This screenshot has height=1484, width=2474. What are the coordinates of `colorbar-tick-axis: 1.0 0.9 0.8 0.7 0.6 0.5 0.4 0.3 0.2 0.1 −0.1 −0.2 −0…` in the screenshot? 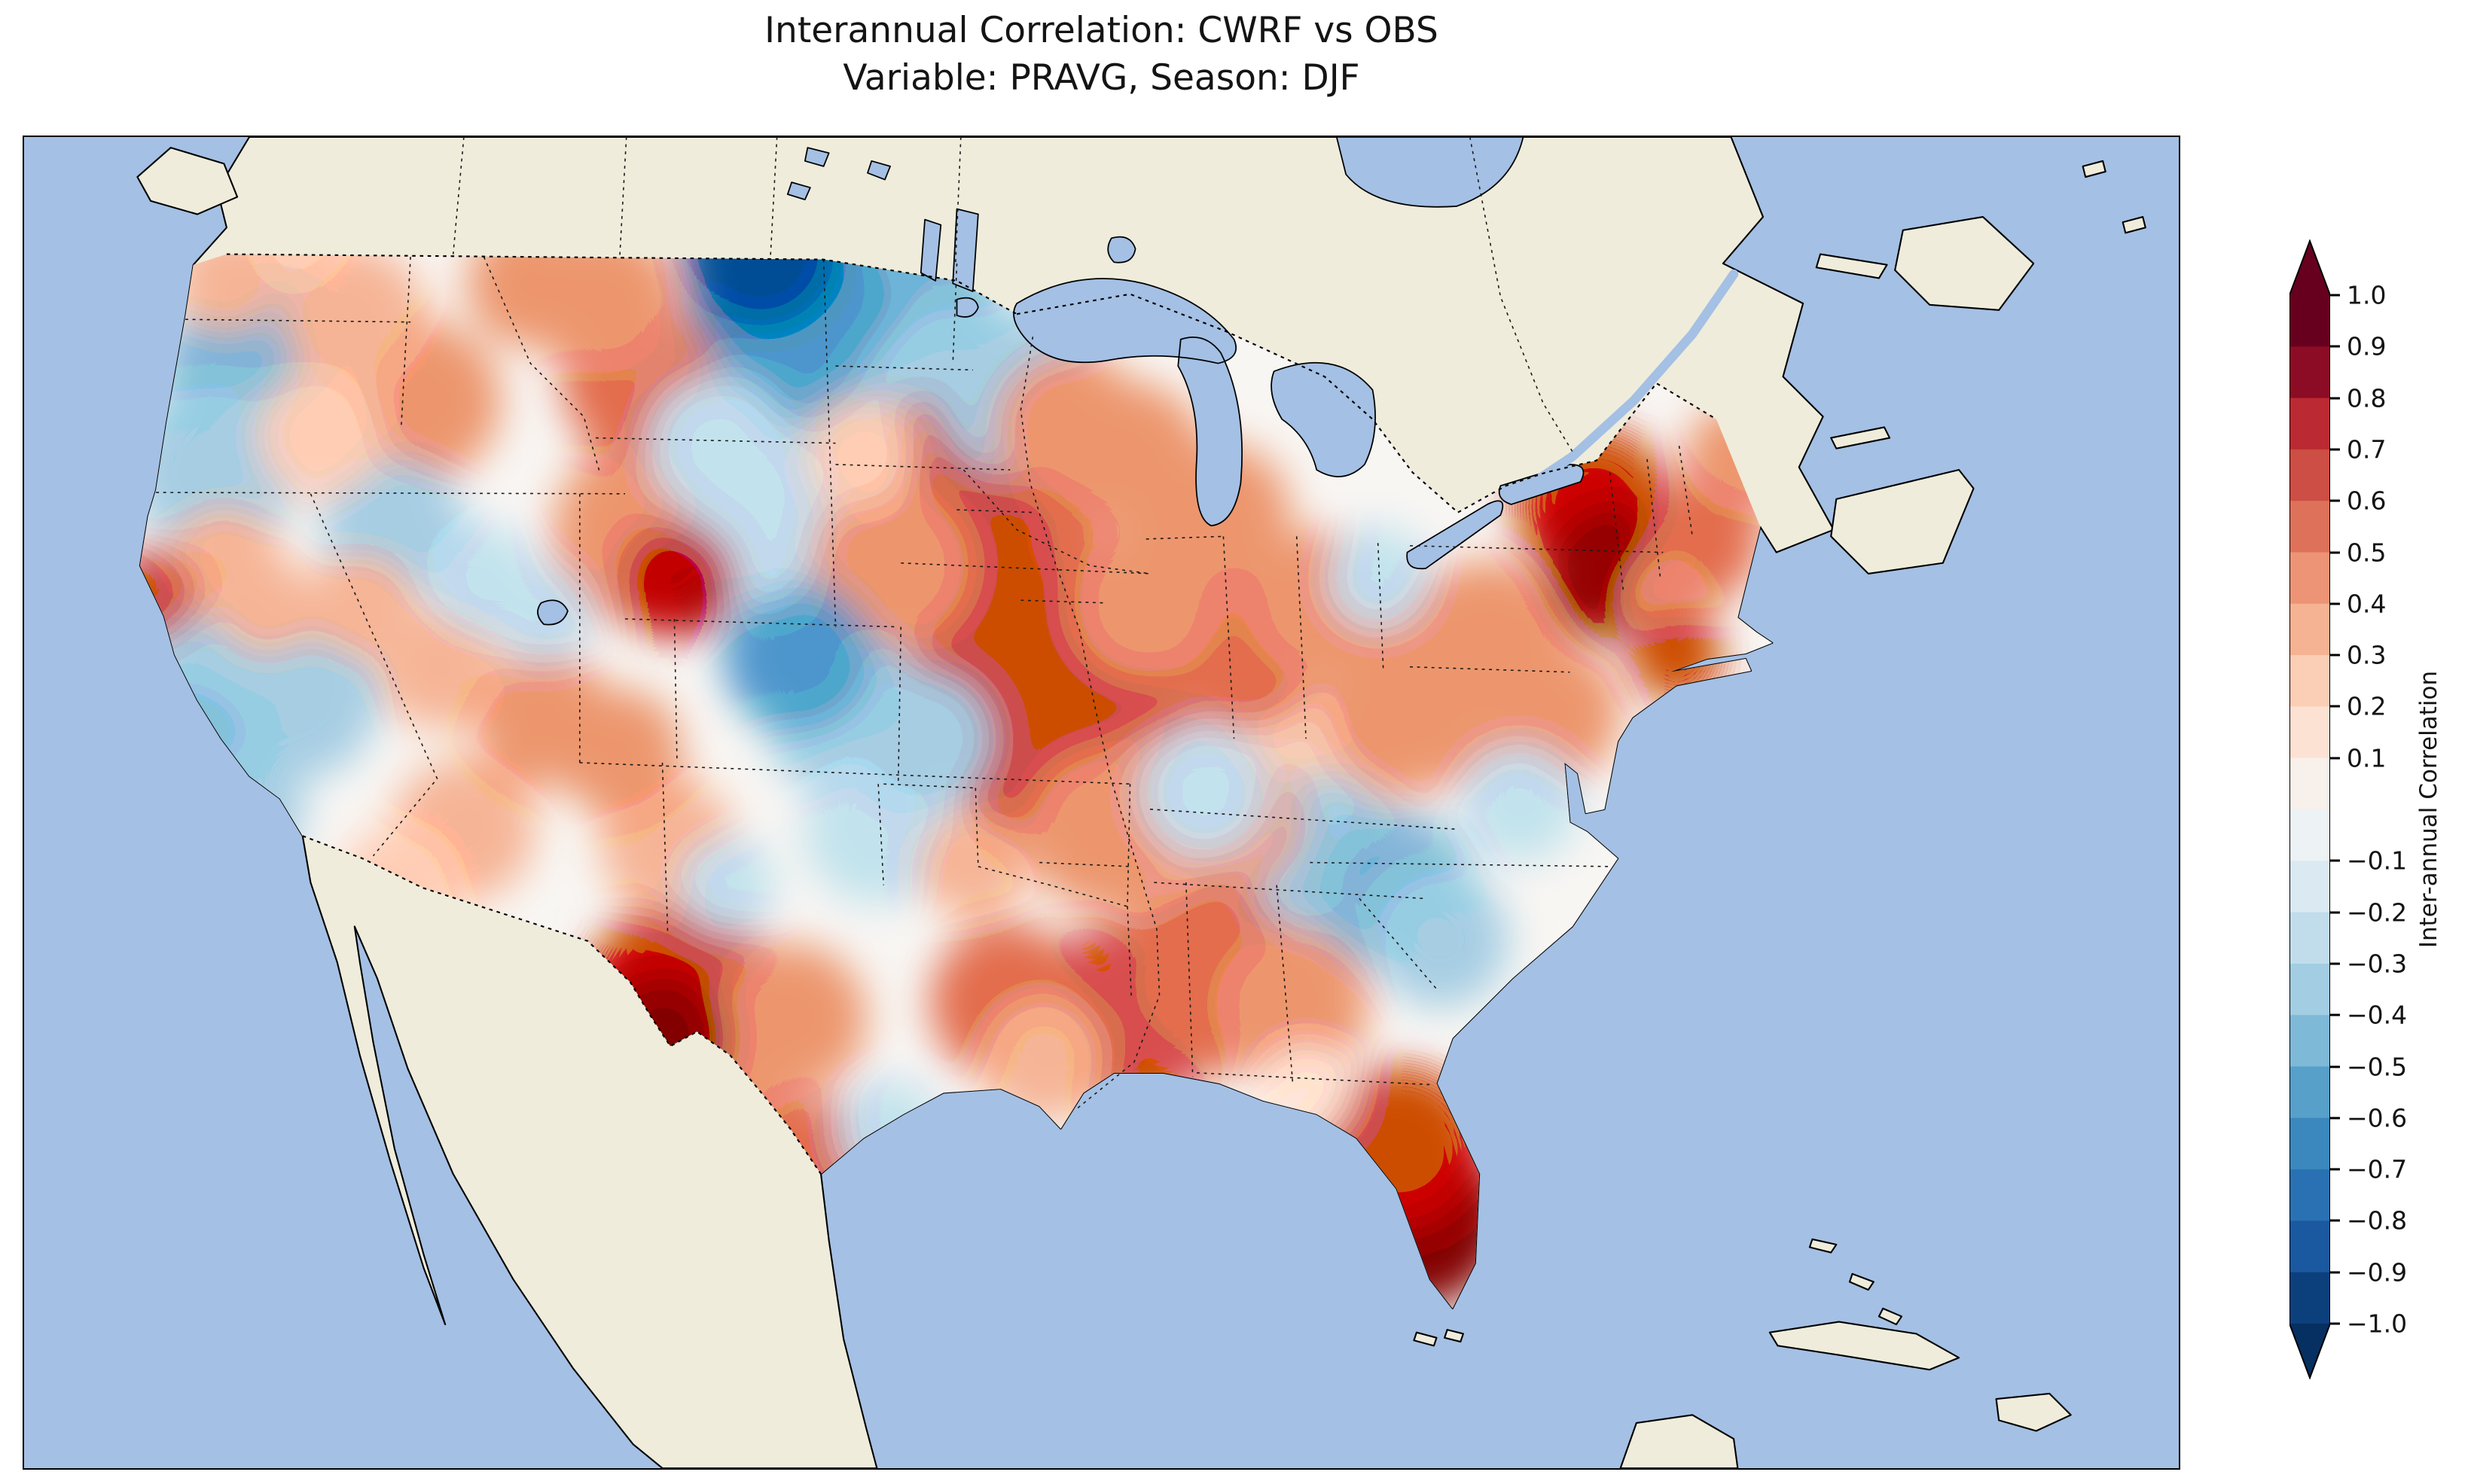 It's located at (2394, 810).